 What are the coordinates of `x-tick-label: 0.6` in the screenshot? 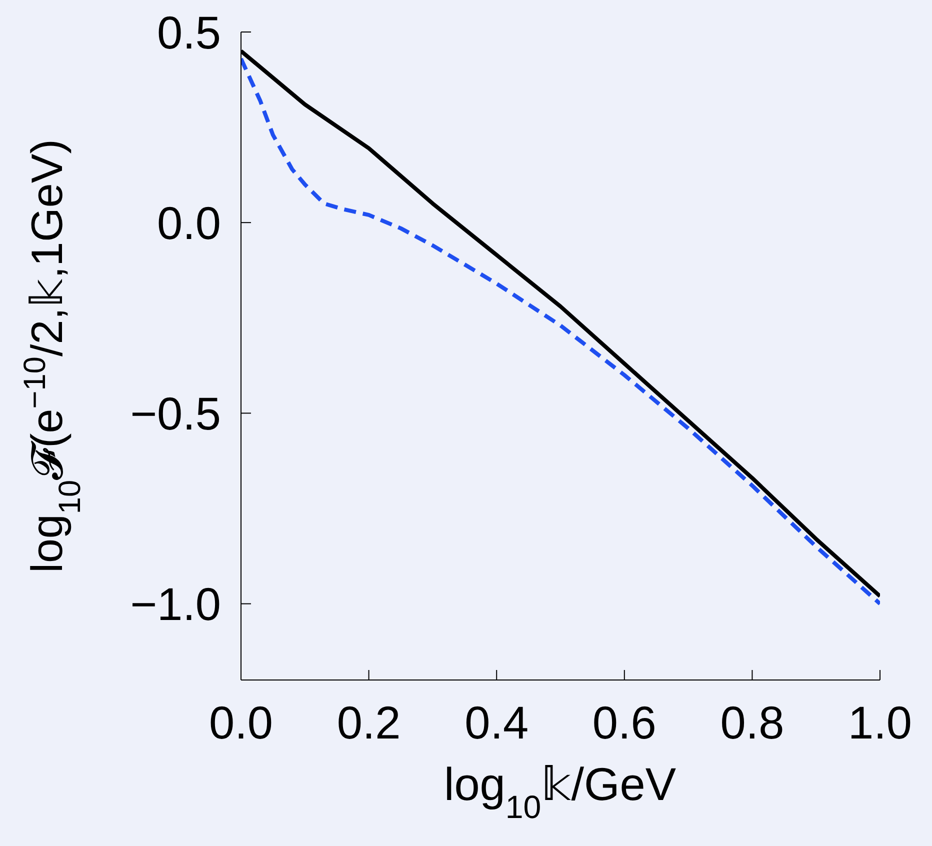 It's located at (624, 722).